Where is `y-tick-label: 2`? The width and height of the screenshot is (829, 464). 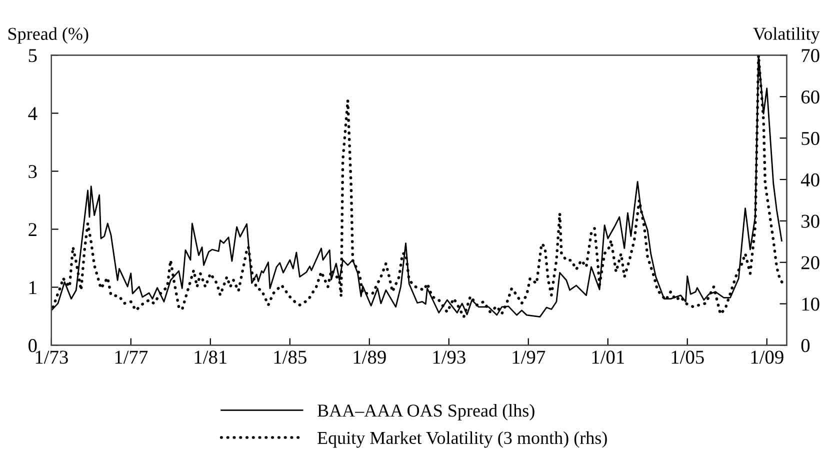
y-tick-label: 2 is located at coordinates (32, 229).